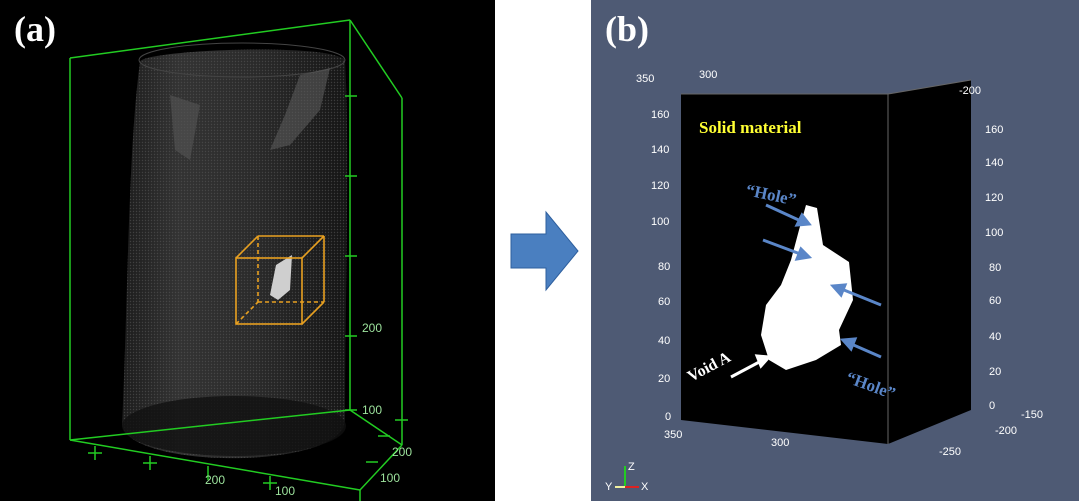  What do you see at coordinates (664, 302) in the screenshot?
I see `left-tick-60: 60` at bounding box center [664, 302].